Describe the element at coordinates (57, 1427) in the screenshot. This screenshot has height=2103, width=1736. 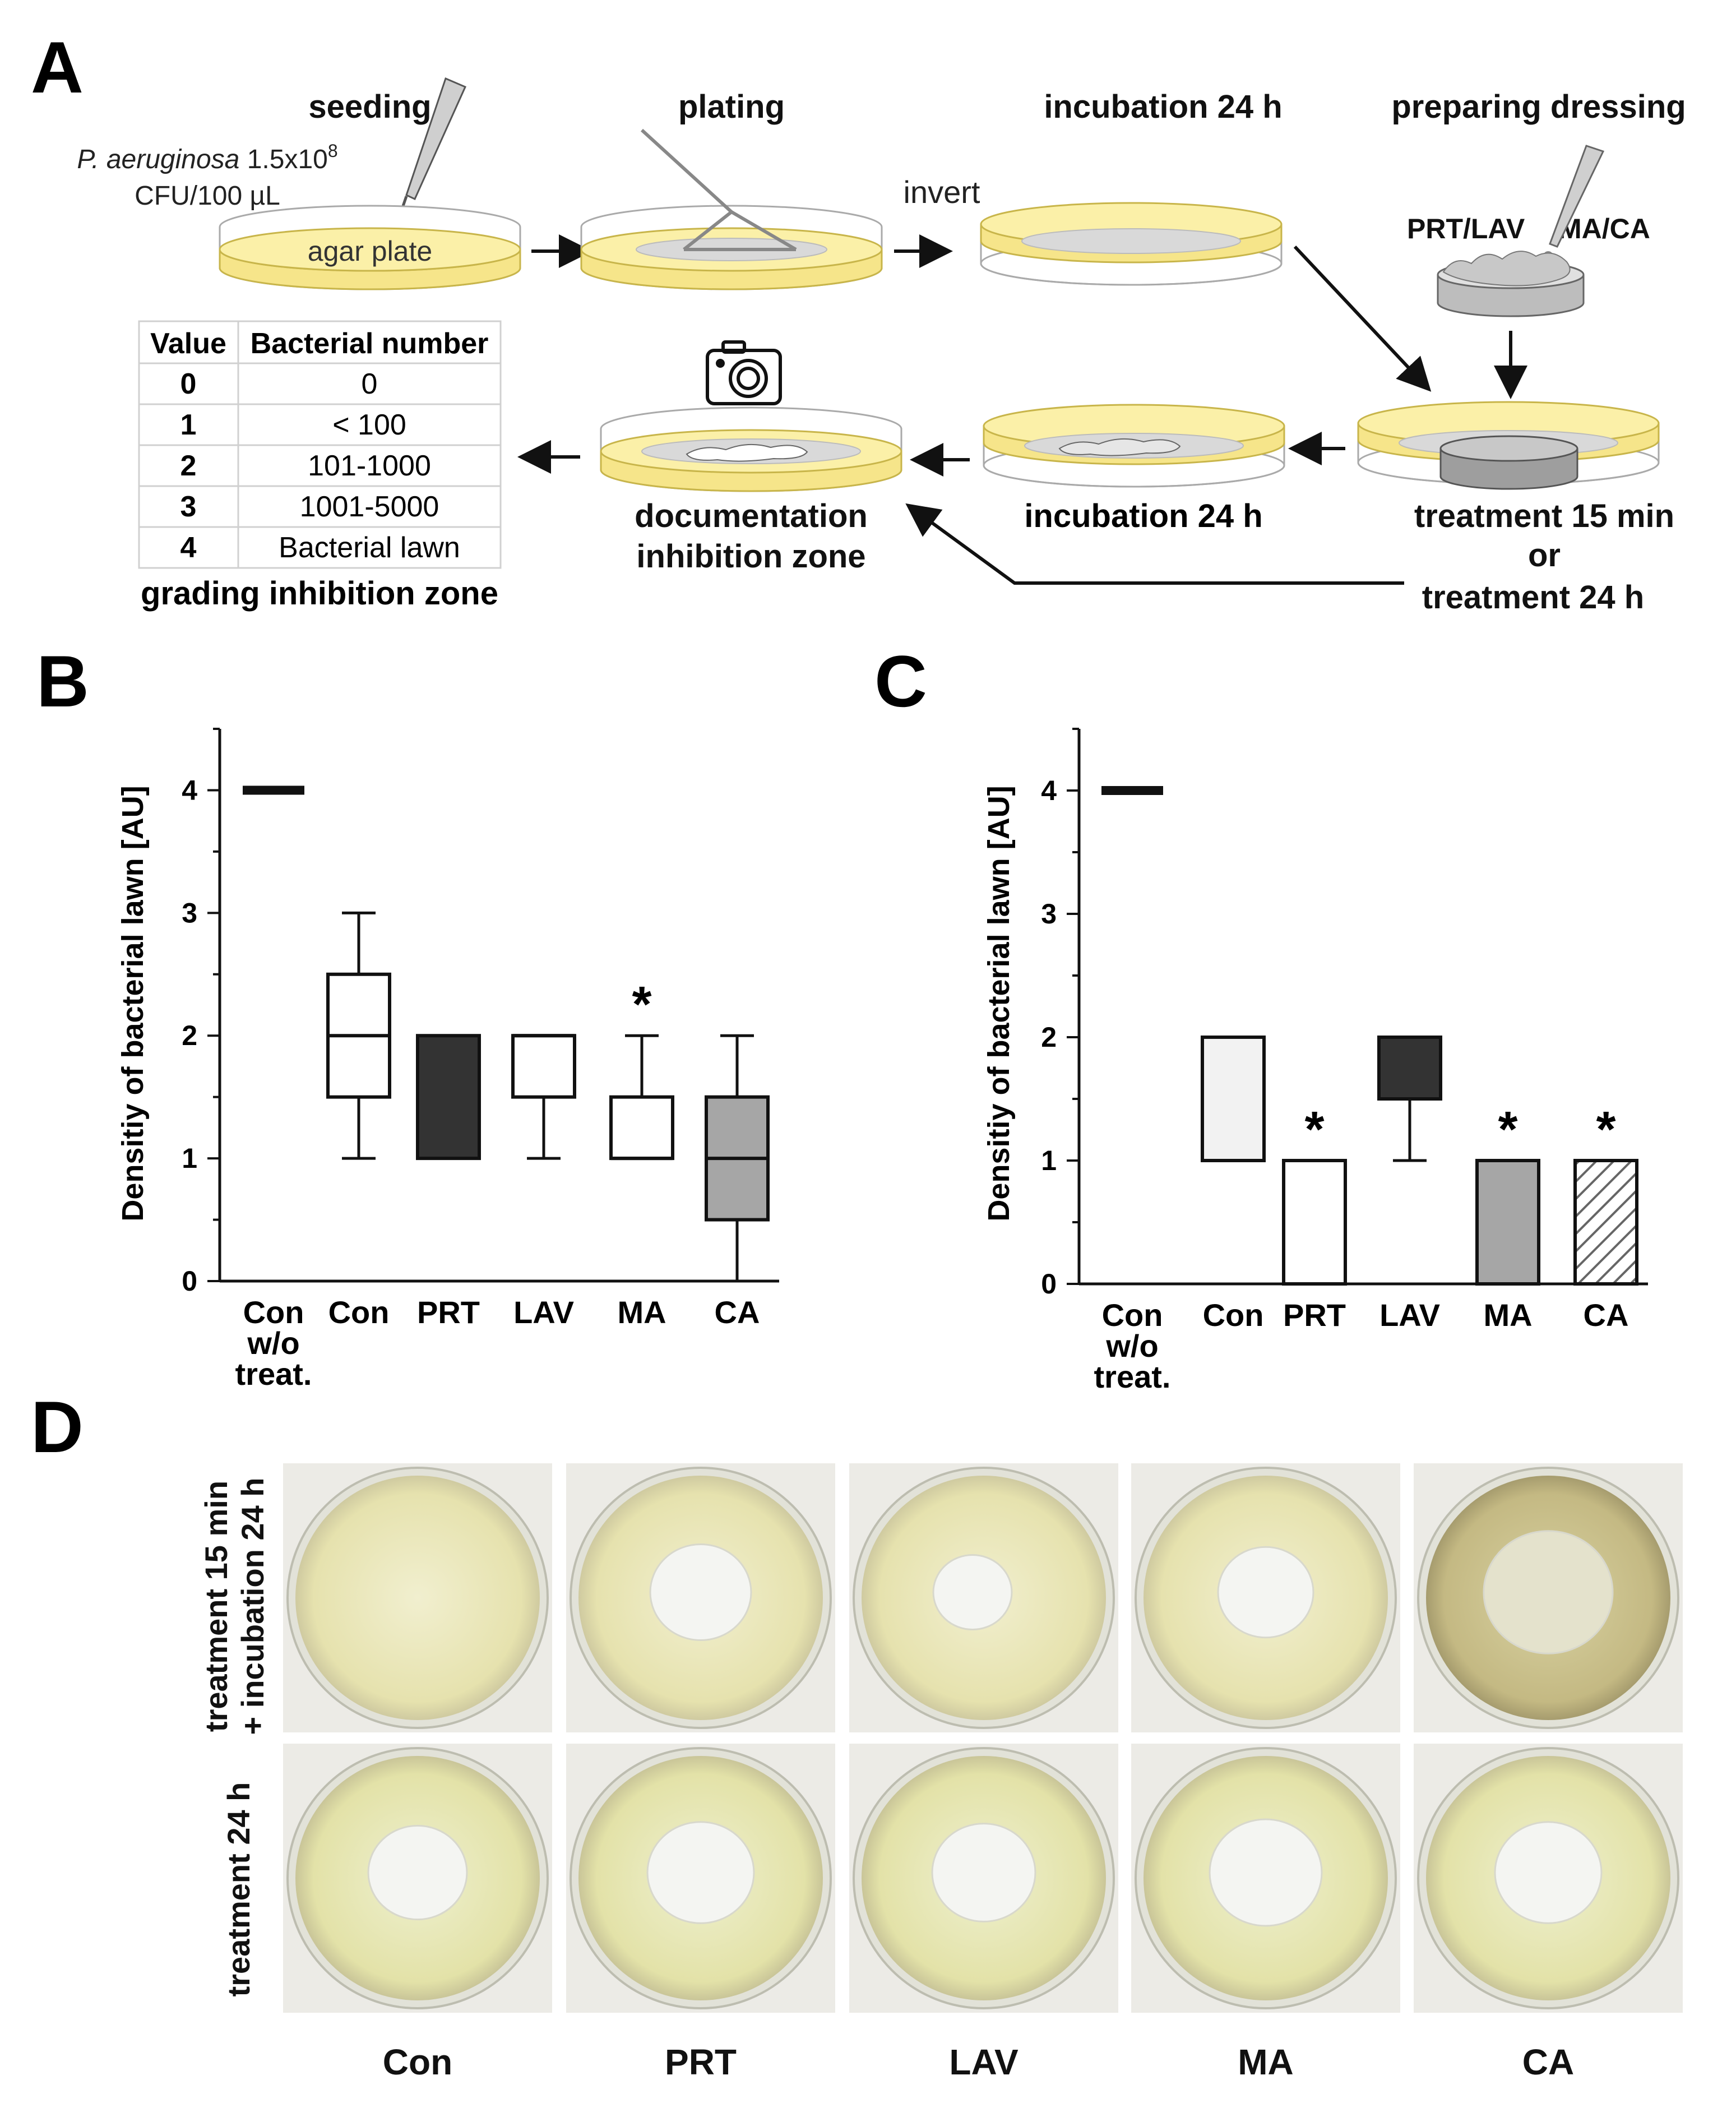
I see `panel-label-d: D` at that location.